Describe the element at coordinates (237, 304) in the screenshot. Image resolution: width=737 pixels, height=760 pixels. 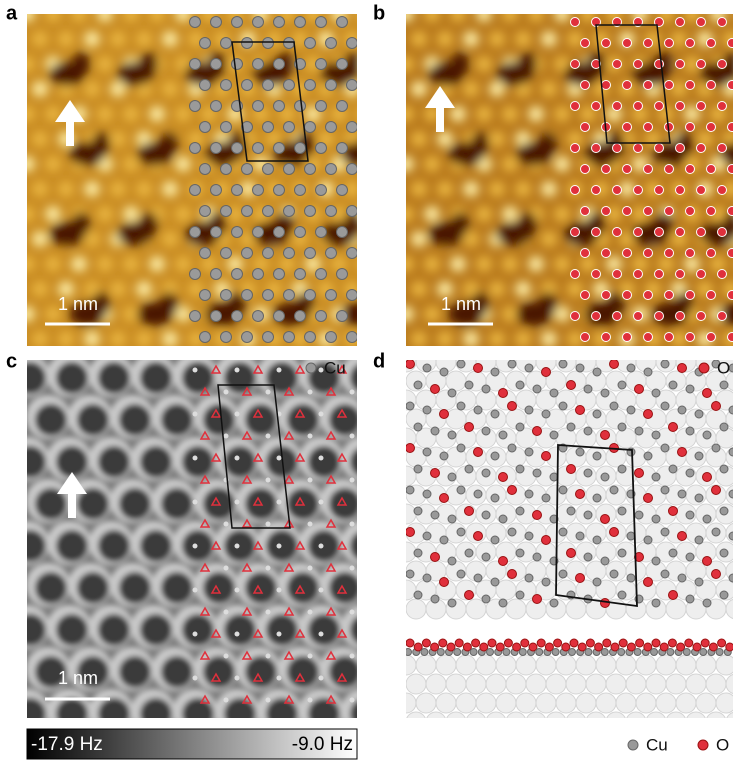
I see `dark-blob` at that location.